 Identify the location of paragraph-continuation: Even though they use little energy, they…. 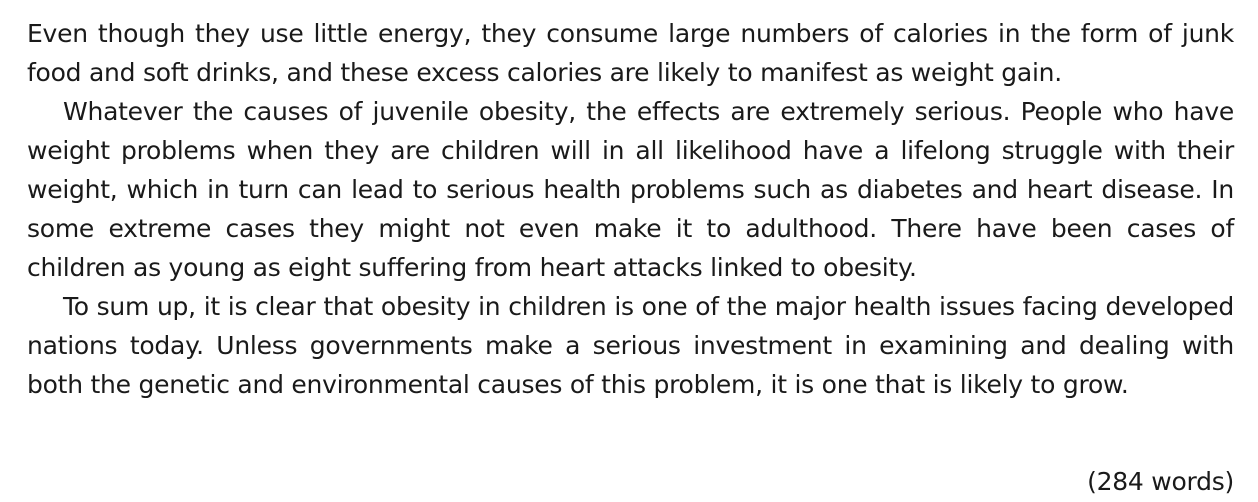
(630, 53).